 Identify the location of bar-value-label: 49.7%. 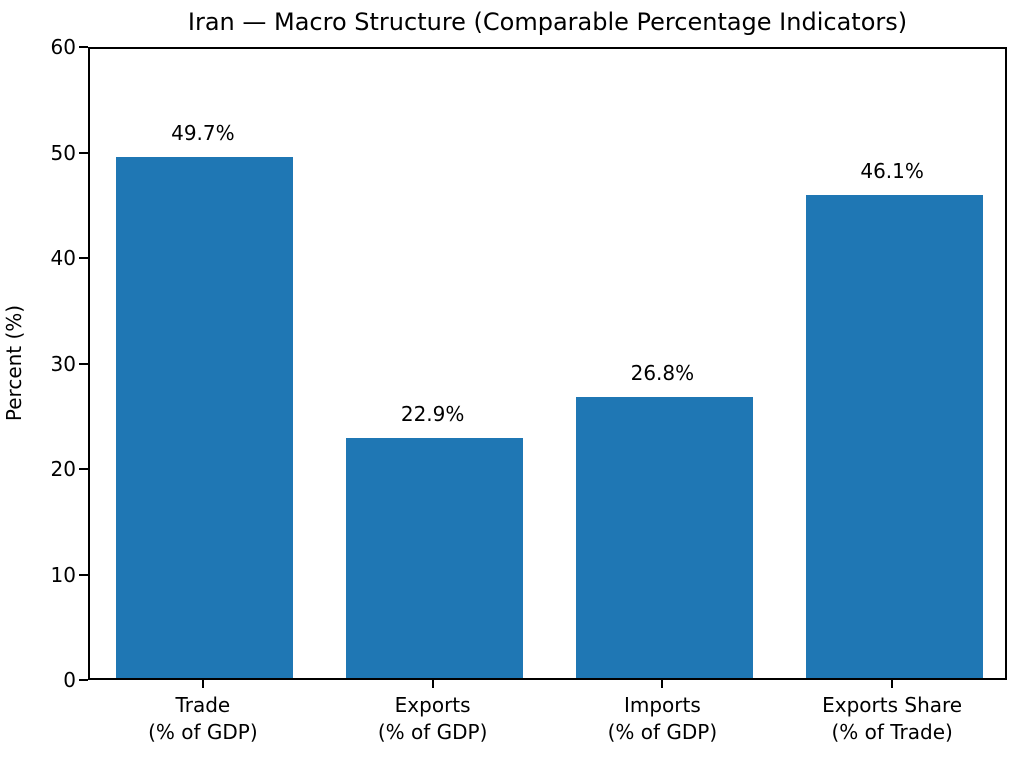
(203, 132).